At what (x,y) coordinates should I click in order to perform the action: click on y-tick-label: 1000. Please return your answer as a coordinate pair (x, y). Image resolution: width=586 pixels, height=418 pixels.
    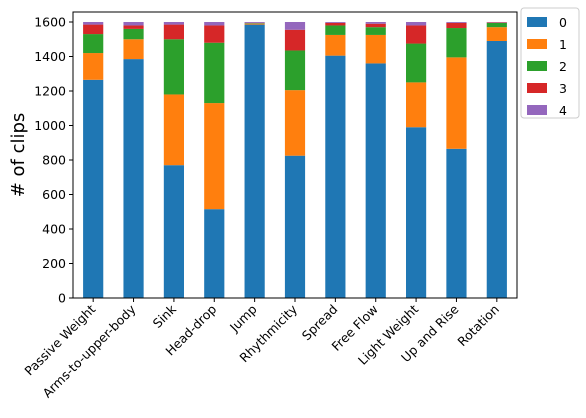
    Looking at the image, I should click on (50, 125).